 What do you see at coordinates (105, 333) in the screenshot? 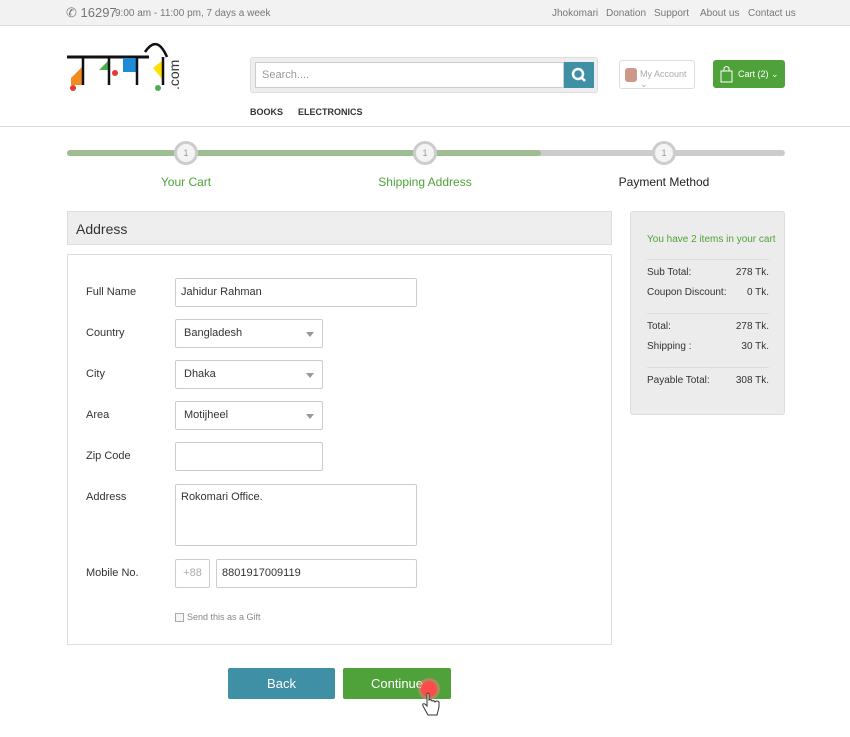
I see `country-label: Country` at bounding box center [105, 333].